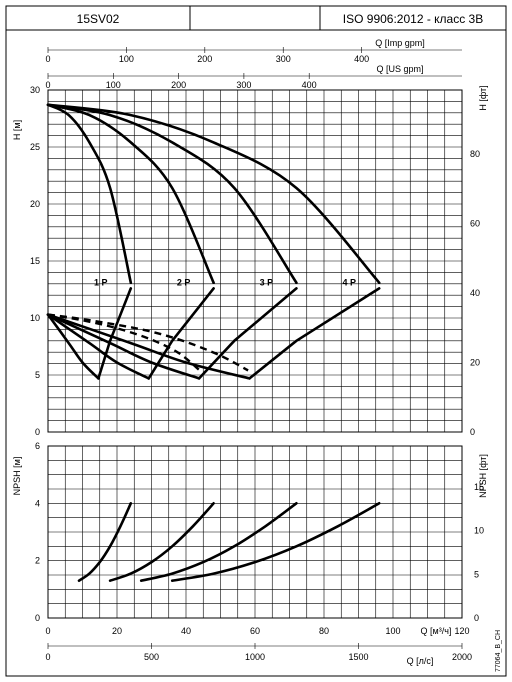 This screenshot has height=682, width=512. What do you see at coordinates (37, 503) in the screenshot?
I see `tick-label-npsh-m: 4` at bounding box center [37, 503].